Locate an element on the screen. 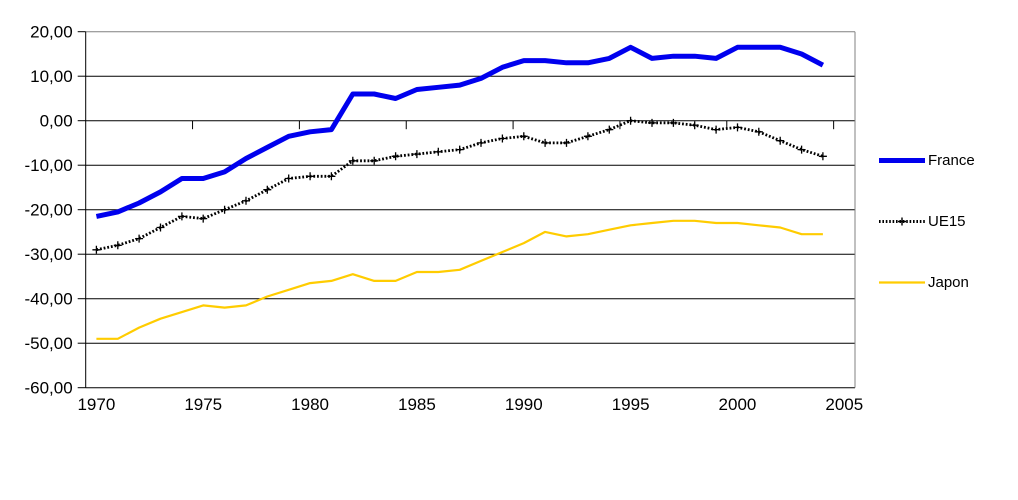 Image resolution: width=1018 pixels, height=500 pixels. y-tick-label: 0,00 is located at coordinates (56, 121).